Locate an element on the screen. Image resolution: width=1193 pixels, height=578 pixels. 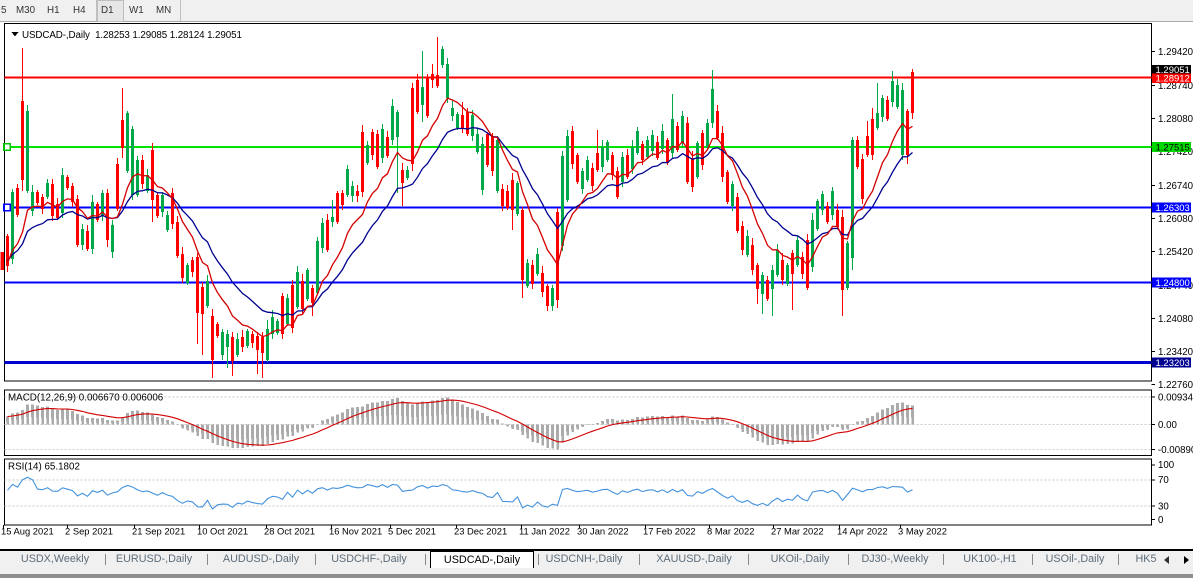
svg-text: 0.00 is located at coordinates (1167, 425).